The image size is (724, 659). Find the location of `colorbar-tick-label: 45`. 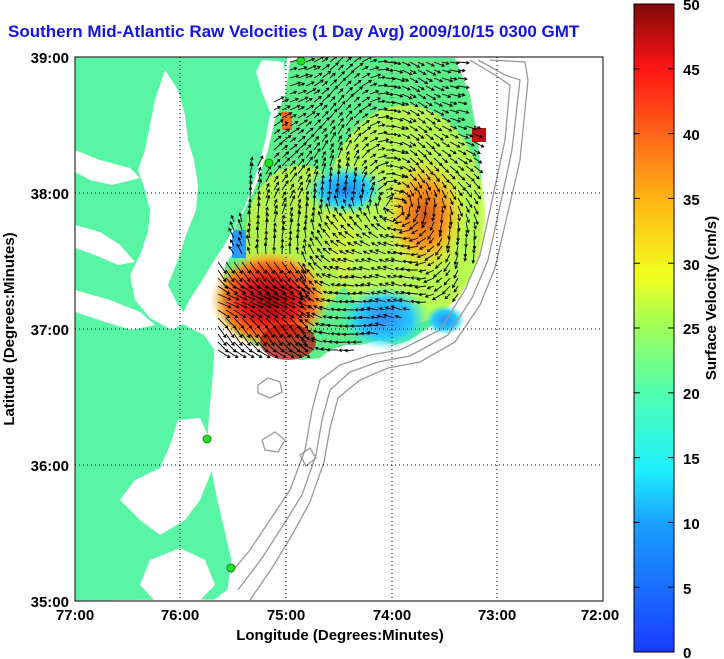

colorbar-tick-label: 45 is located at coordinates (691, 70).